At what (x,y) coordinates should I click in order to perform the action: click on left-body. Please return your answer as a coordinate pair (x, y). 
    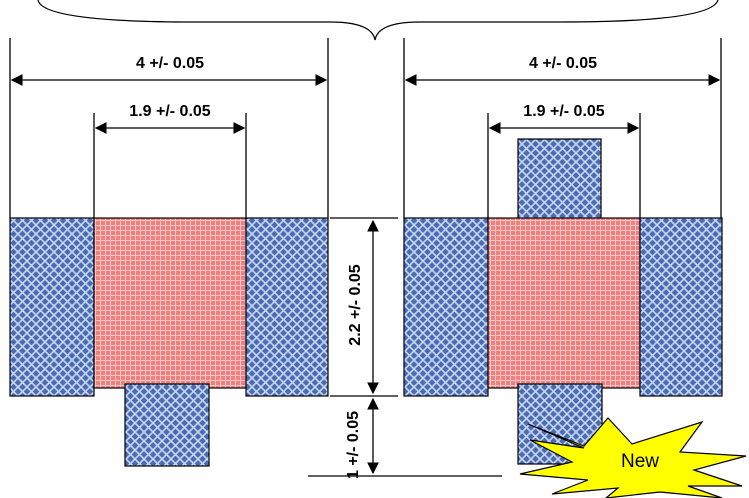
    Looking at the image, I should click on (170, 303).